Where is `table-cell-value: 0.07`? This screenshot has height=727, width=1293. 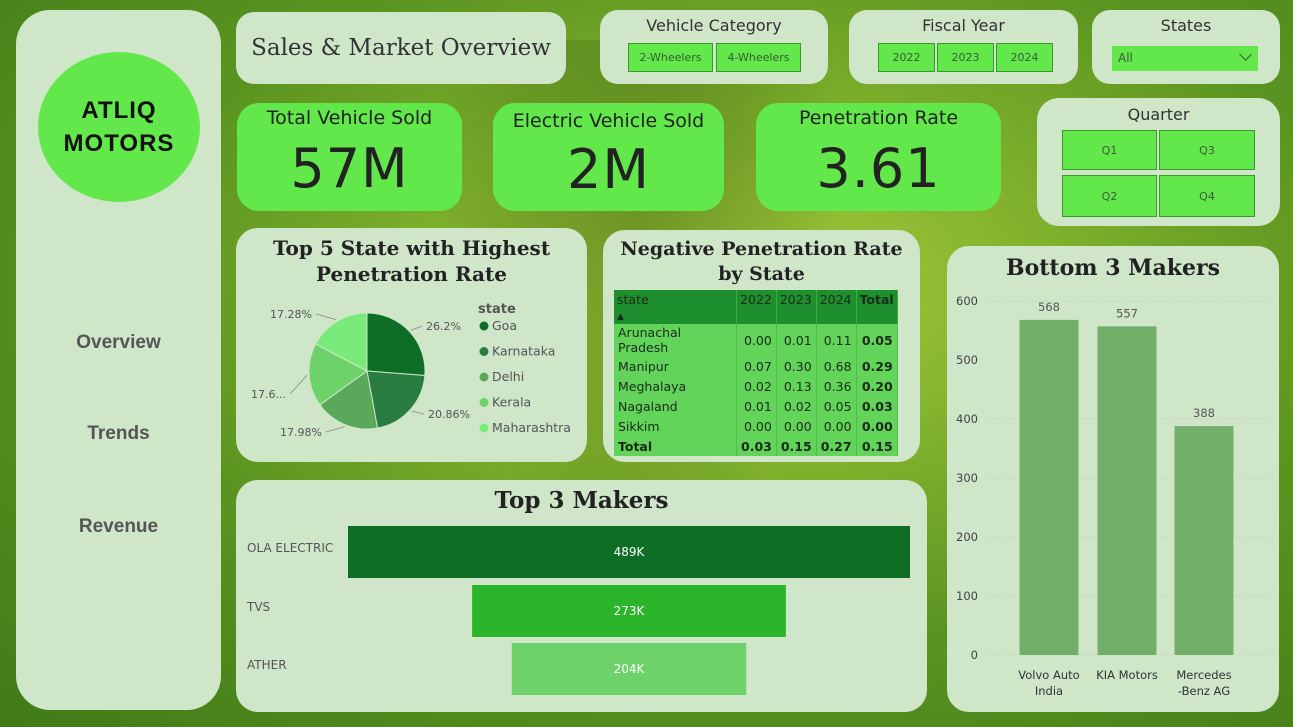 table-cell-value: 0.07 is located at coordinates (756, 366).